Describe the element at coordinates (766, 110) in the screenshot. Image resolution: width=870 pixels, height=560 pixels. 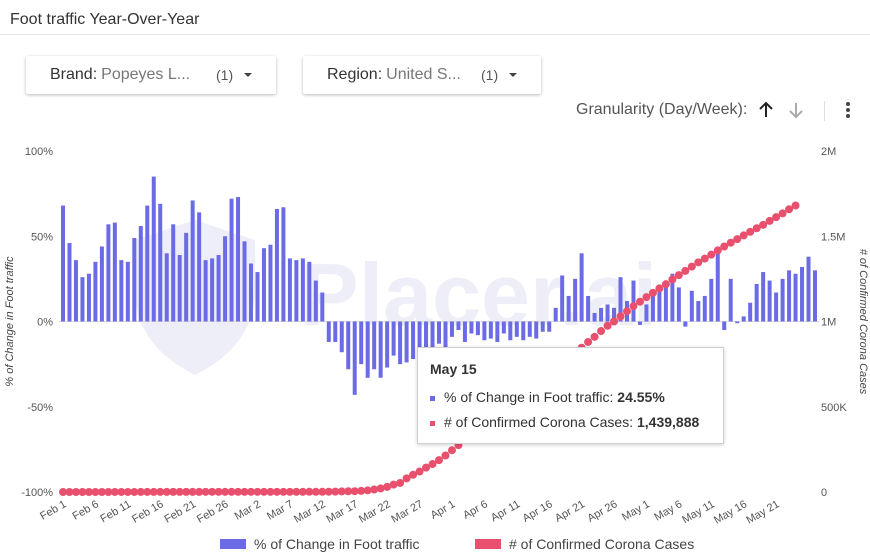
I see `sort-up-button` at that location.